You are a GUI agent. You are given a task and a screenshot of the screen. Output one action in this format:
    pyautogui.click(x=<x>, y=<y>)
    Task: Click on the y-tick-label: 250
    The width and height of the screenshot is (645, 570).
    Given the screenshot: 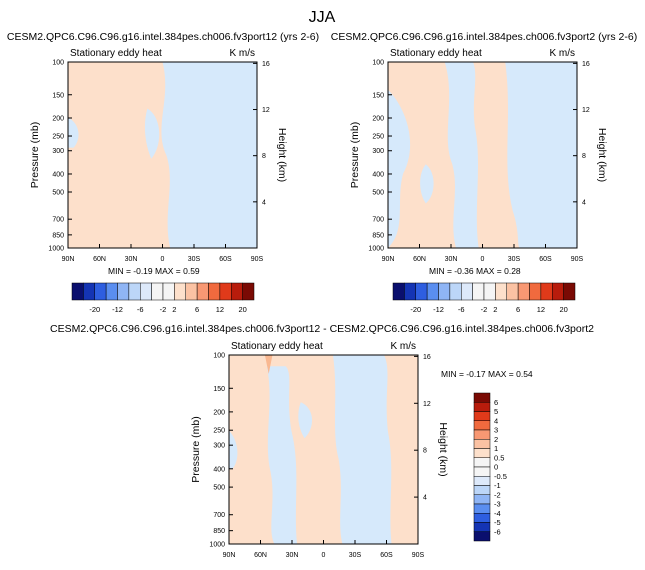 What is the action you would take?
    pyautogui.click(x=378, y=137)
    